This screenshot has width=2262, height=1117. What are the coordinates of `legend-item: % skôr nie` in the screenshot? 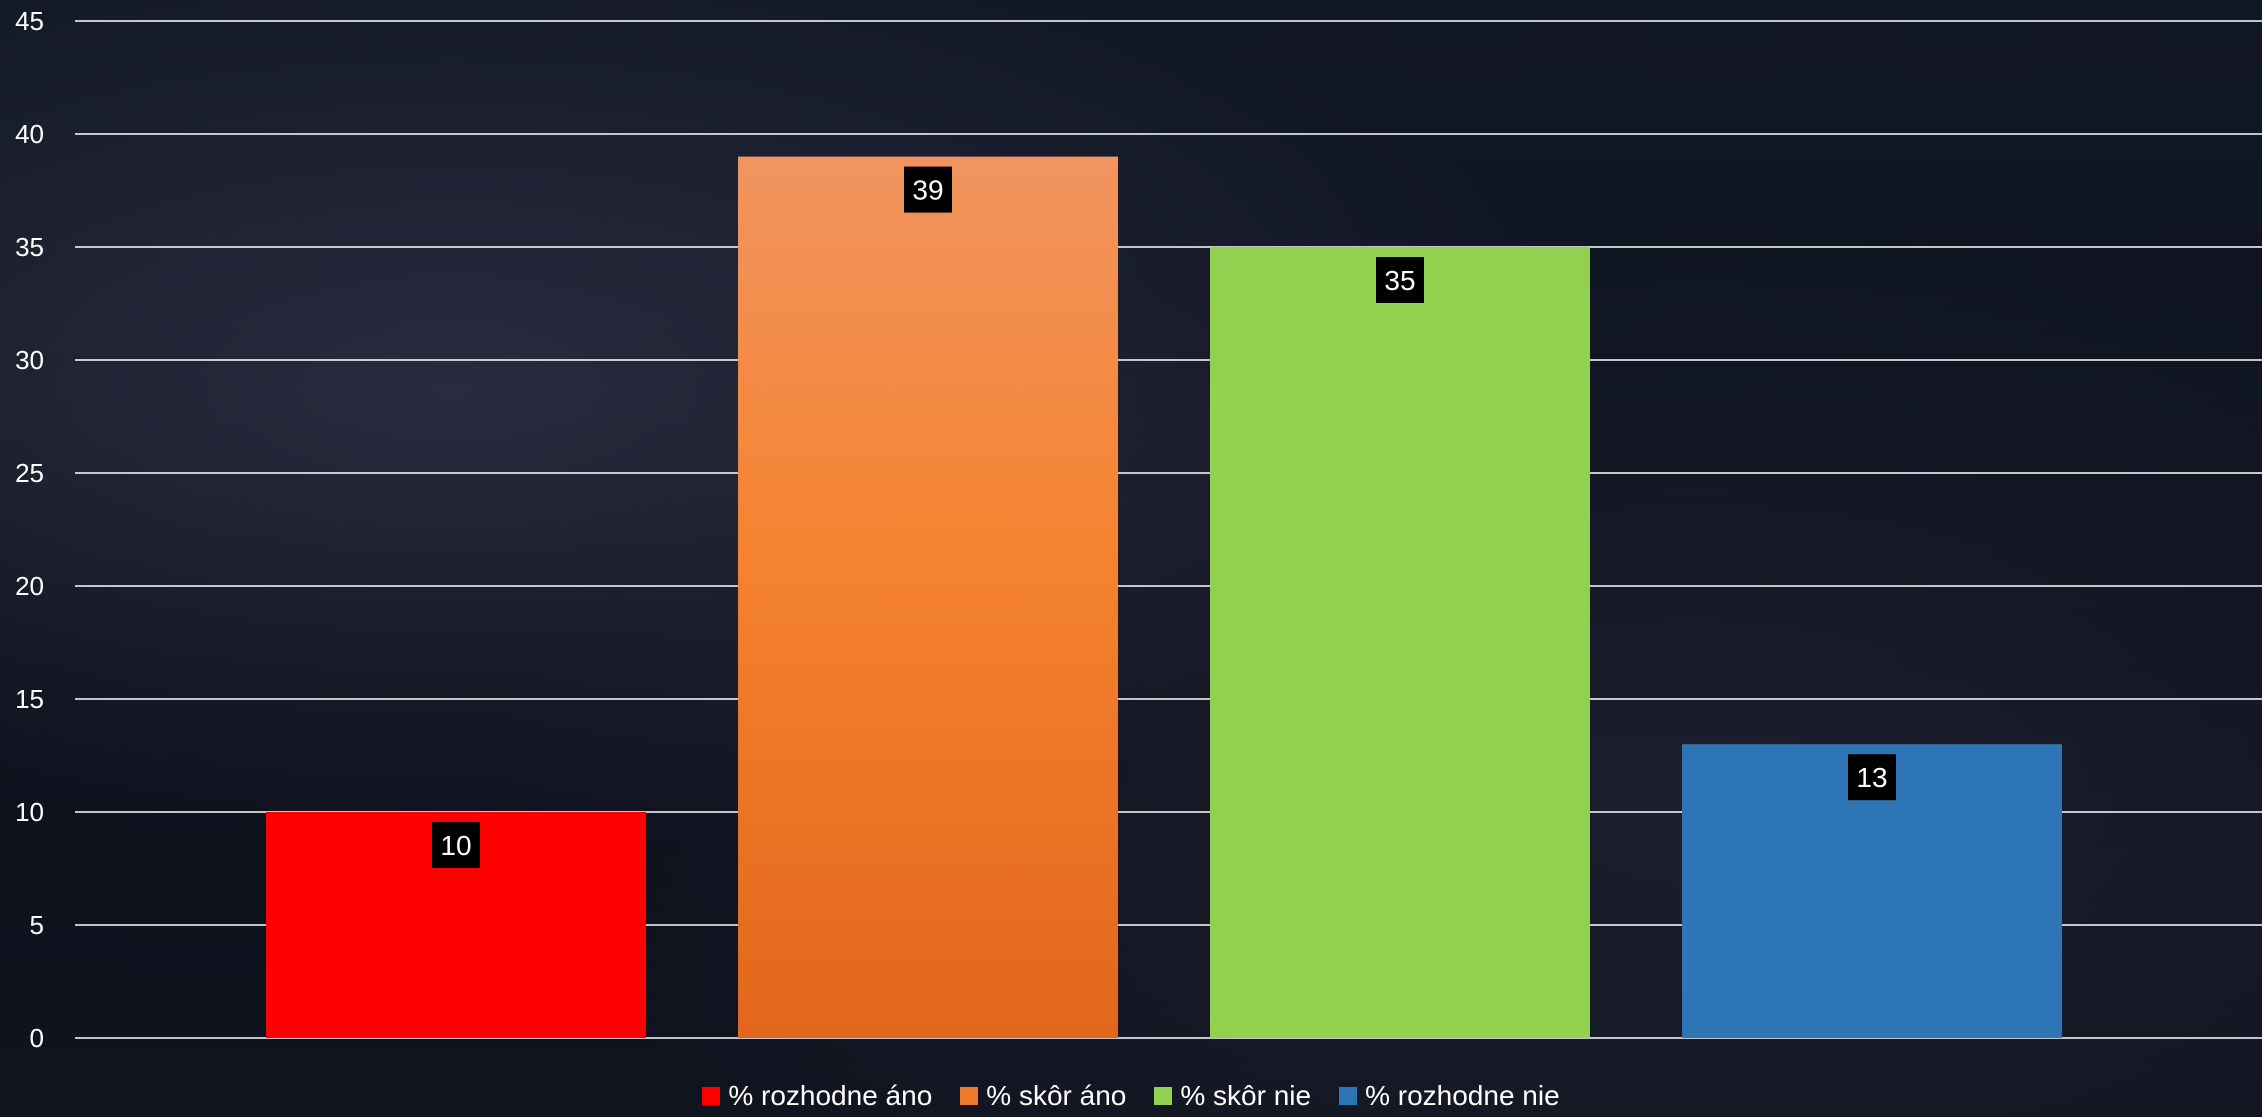 It's located at (1232, 1096).